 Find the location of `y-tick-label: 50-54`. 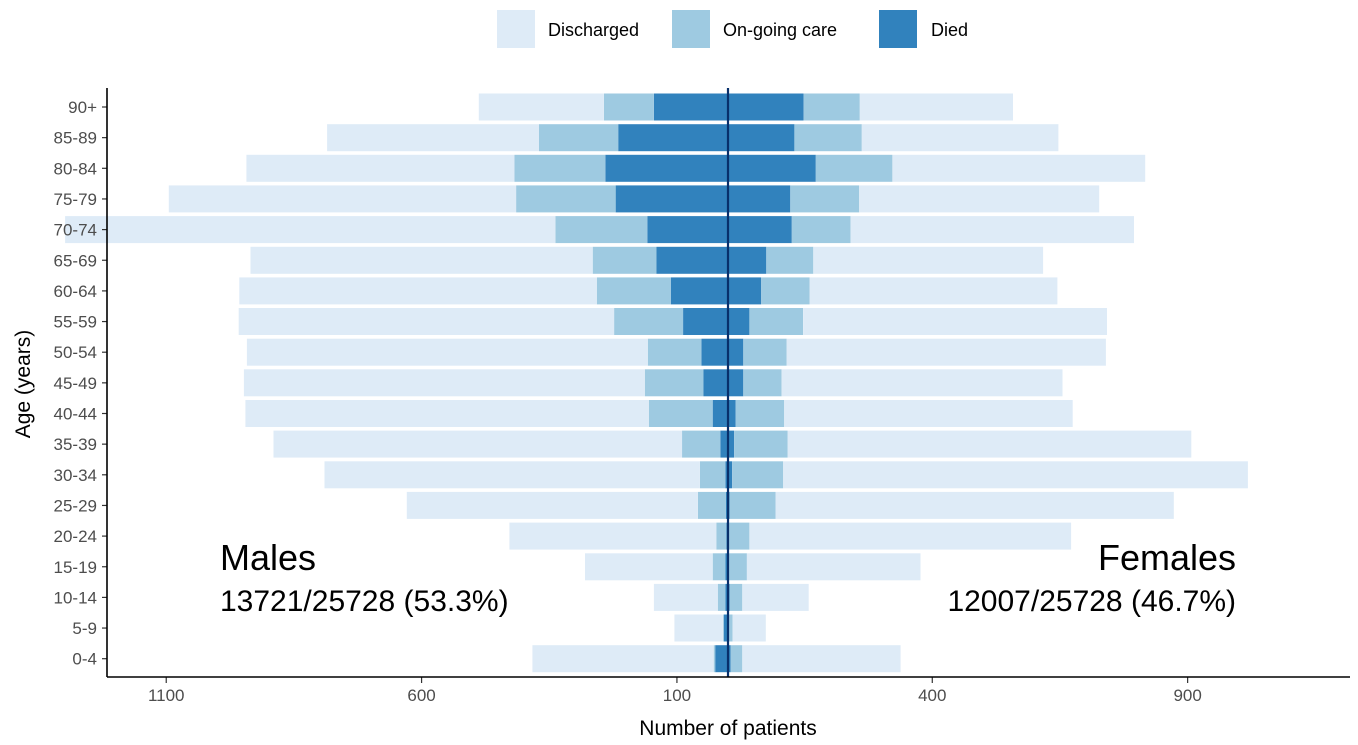

y-tick-label: 50-54 is located at coordinates (75, 352).